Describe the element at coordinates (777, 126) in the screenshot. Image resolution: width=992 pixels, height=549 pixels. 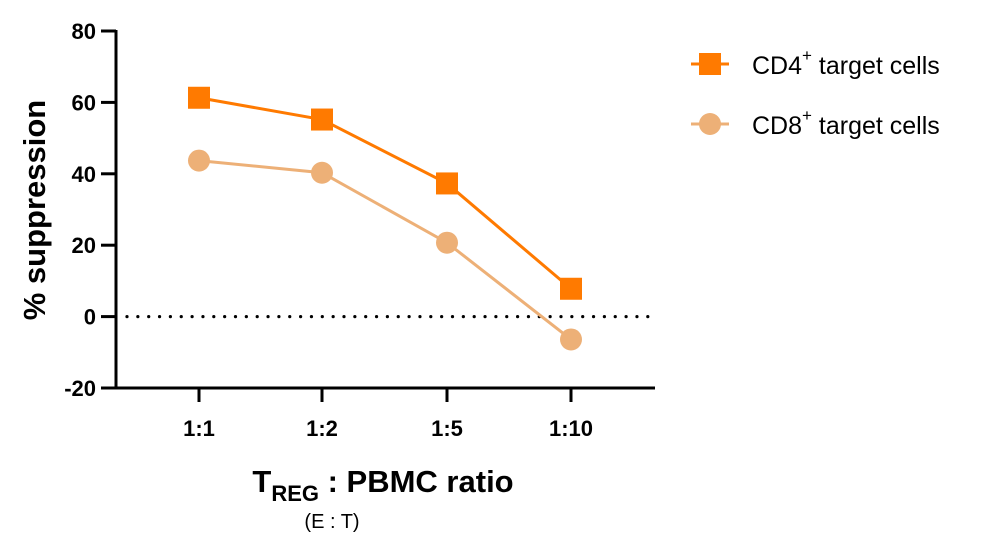
I see `legend-label-main: CD8` at that location.